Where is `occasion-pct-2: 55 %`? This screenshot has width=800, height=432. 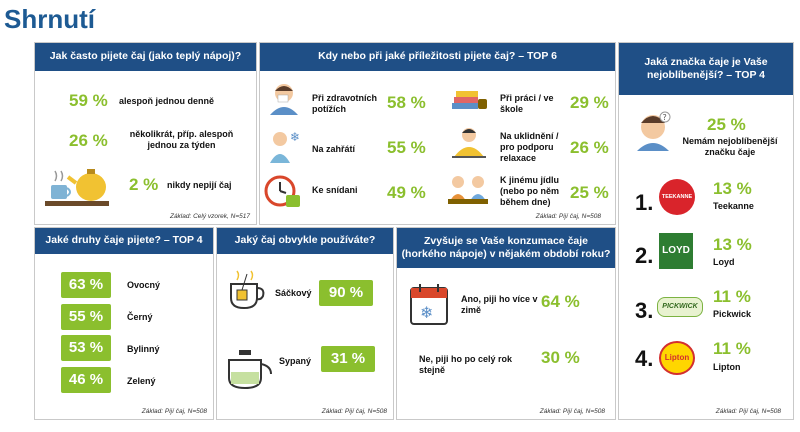 occasion-pct-2: 55 % is located at coordinates (406, 147).